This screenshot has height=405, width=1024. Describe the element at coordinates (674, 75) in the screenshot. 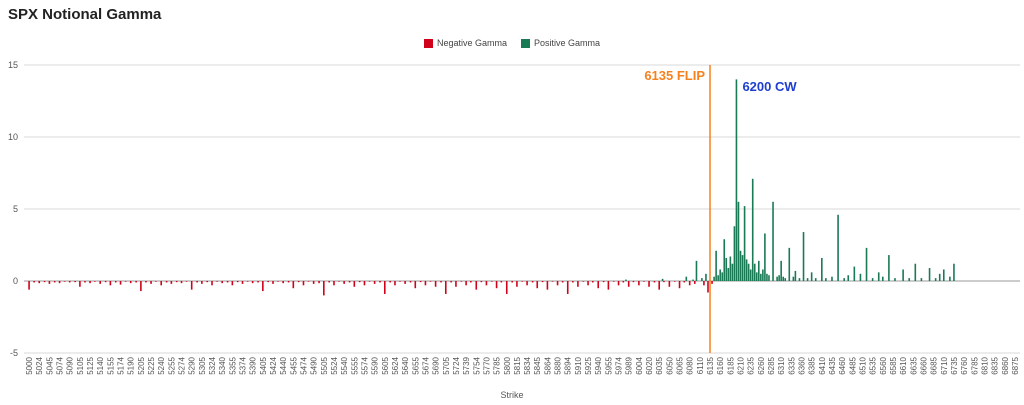

I see `flip-label: 6135 FLIP` at that location.